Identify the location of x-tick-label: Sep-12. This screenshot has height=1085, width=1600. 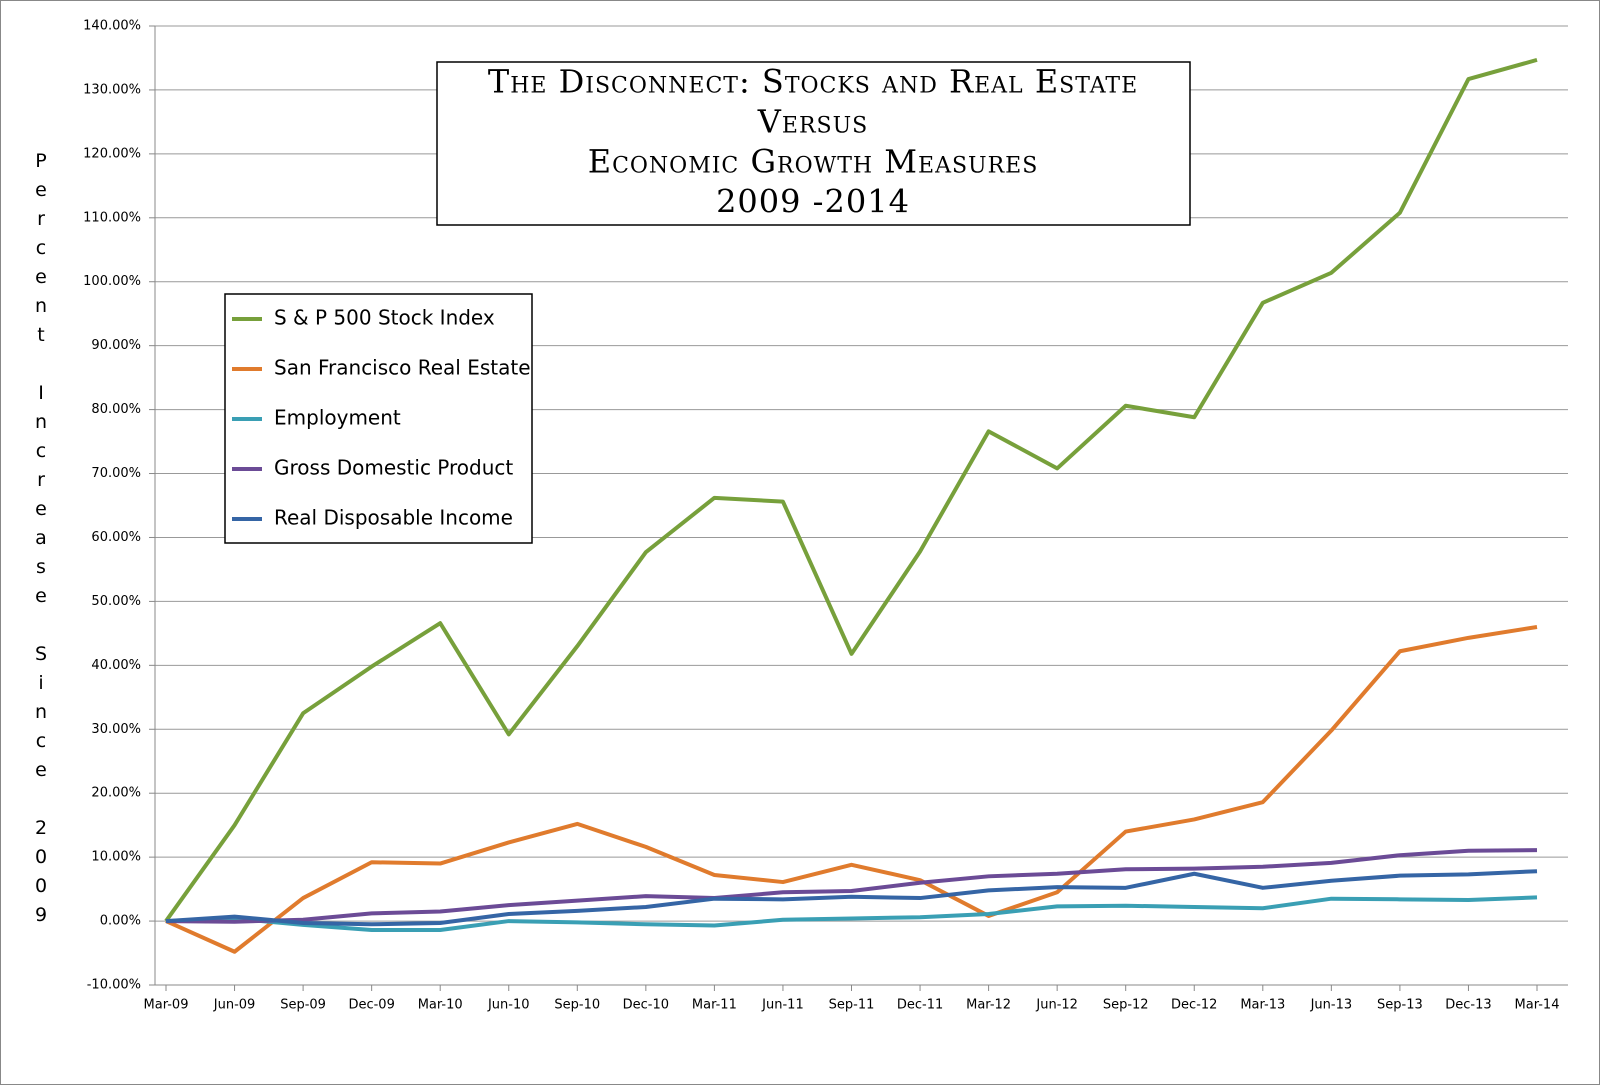
(1126, 1005).